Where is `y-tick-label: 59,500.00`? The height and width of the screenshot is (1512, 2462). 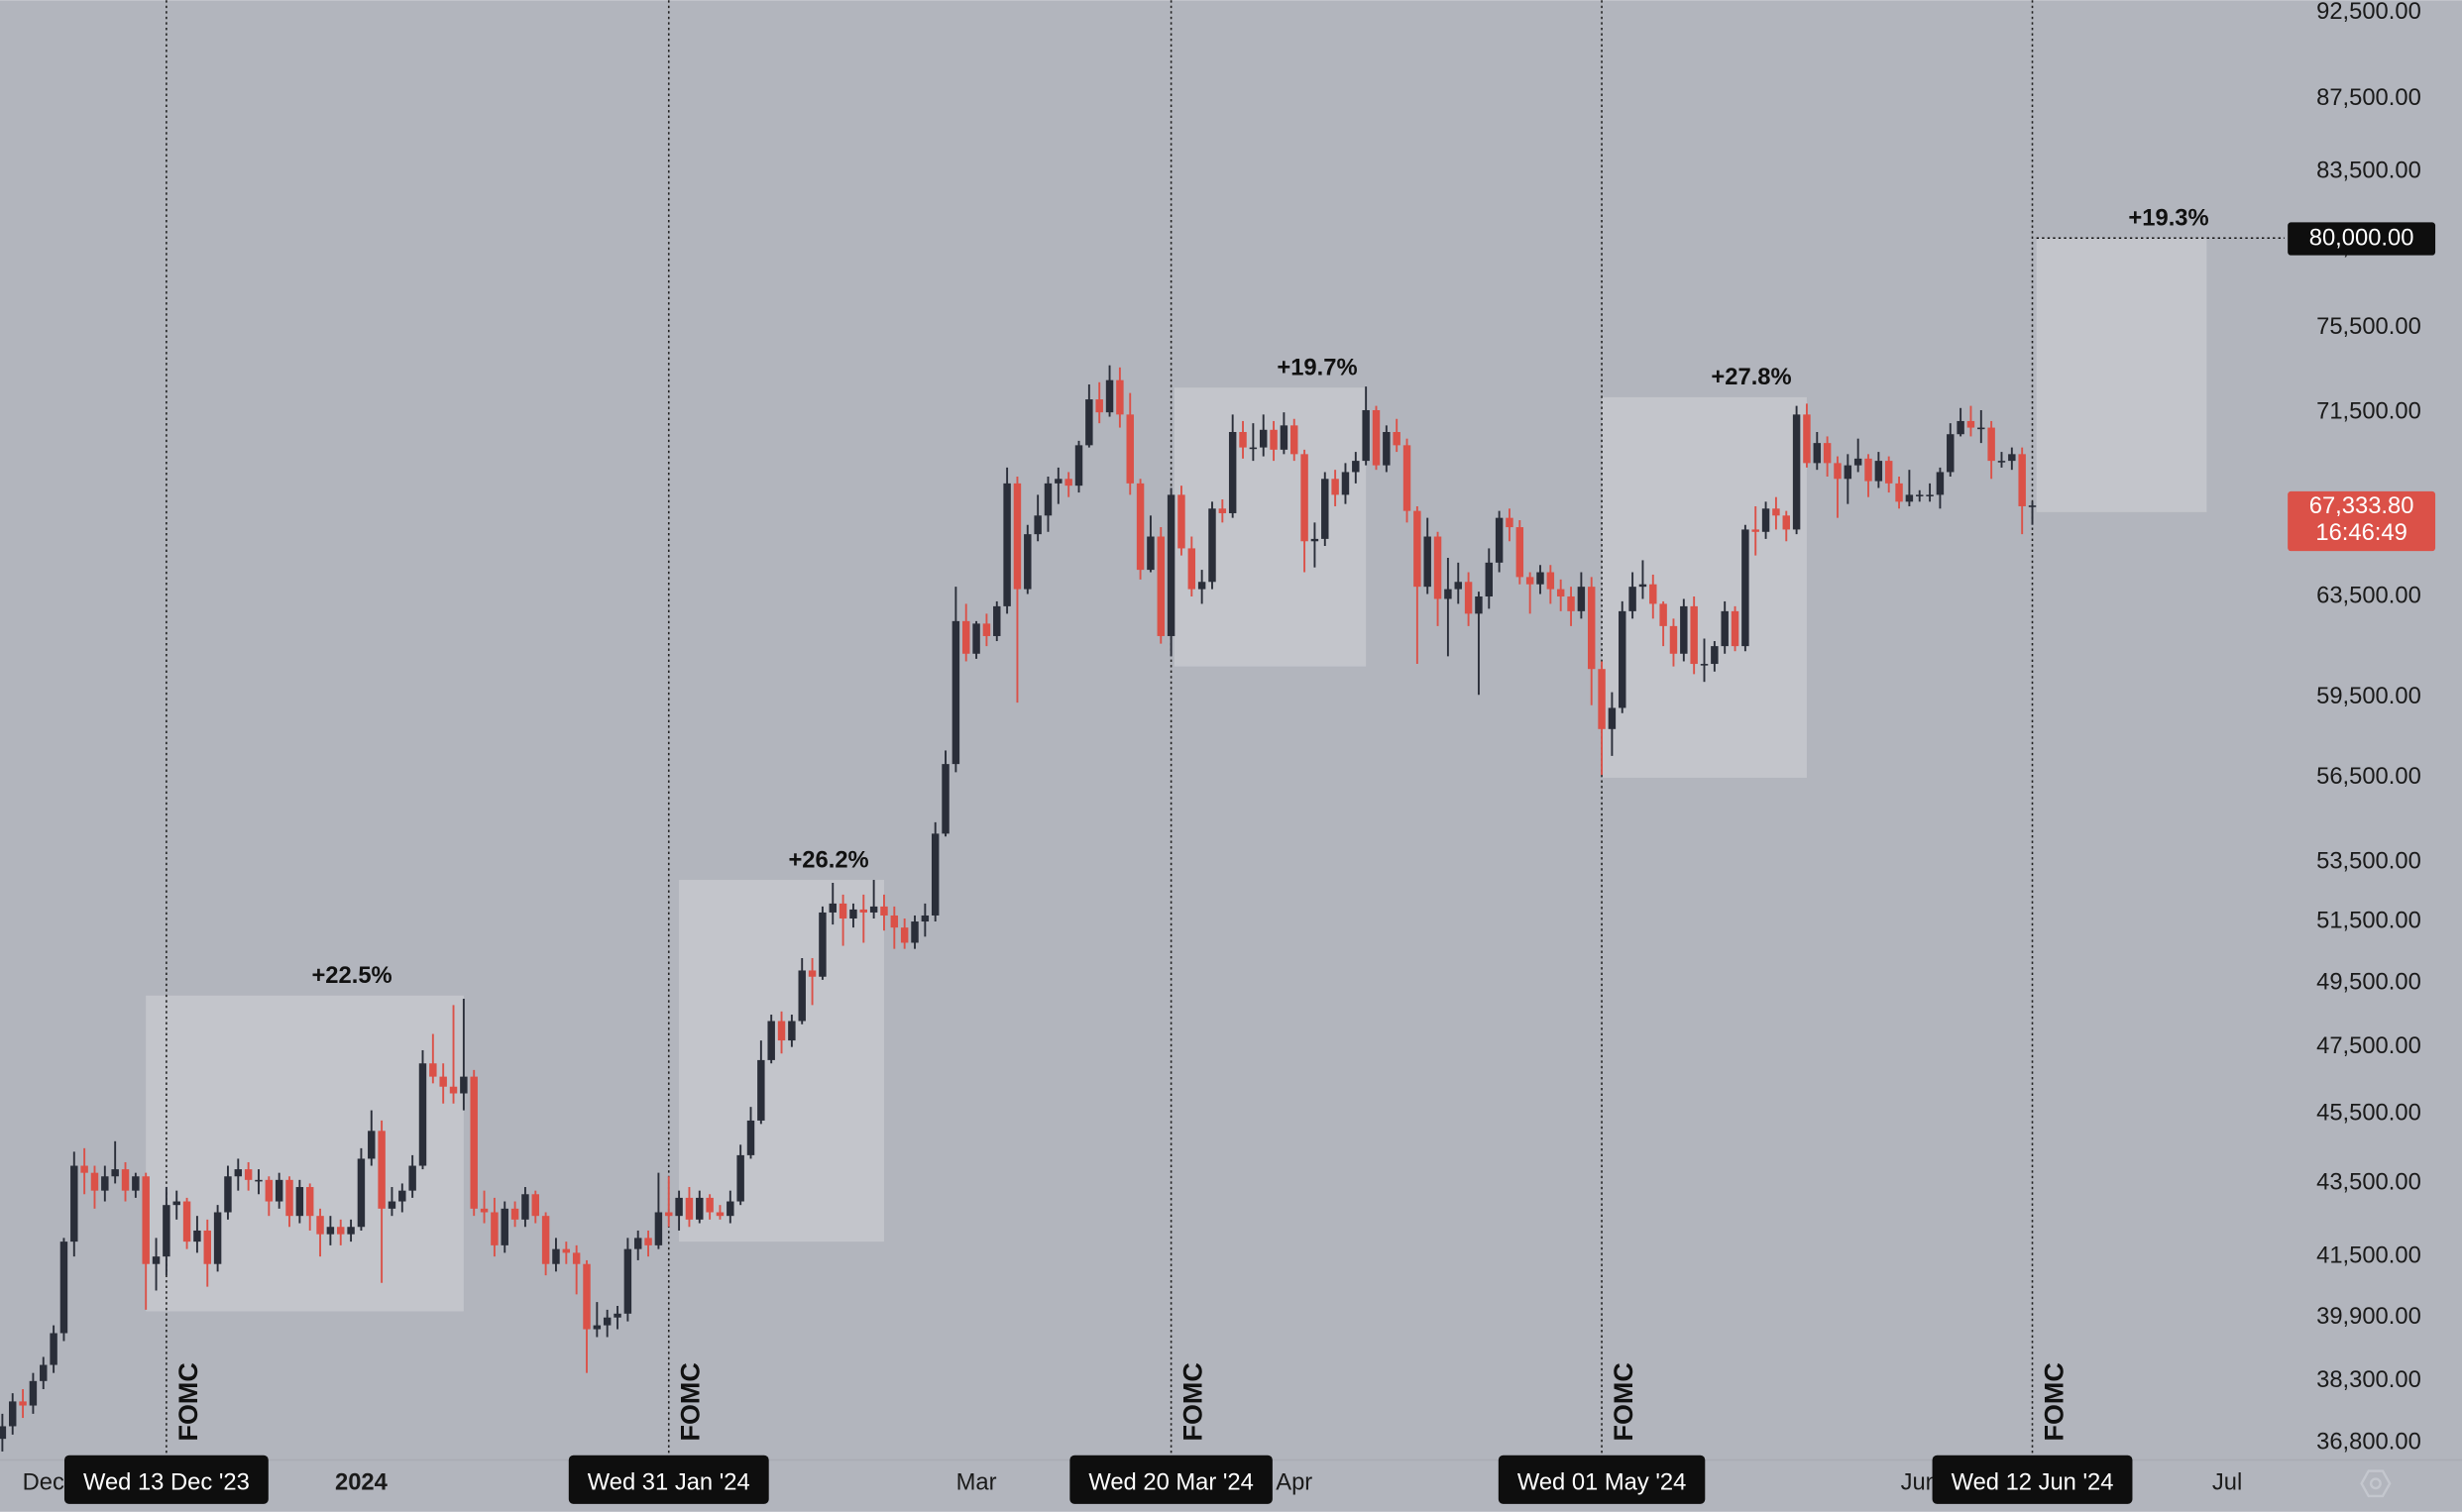
y-tick-label: 59,500.00 is located at coordinates (2368, 696).